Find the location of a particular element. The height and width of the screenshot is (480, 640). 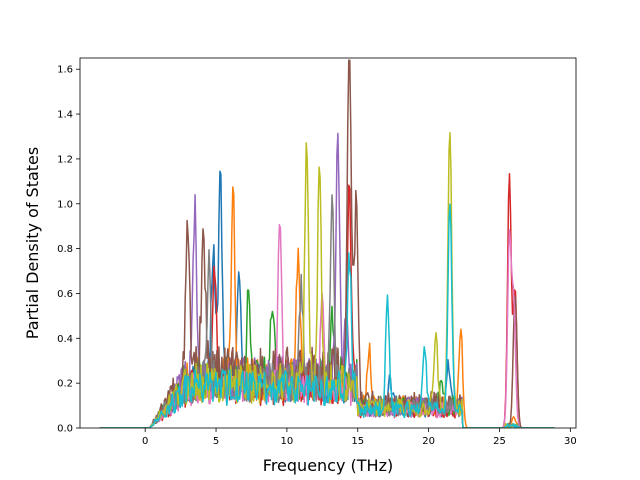

x-tick-label: 20 is located at coordinates (428, 441).